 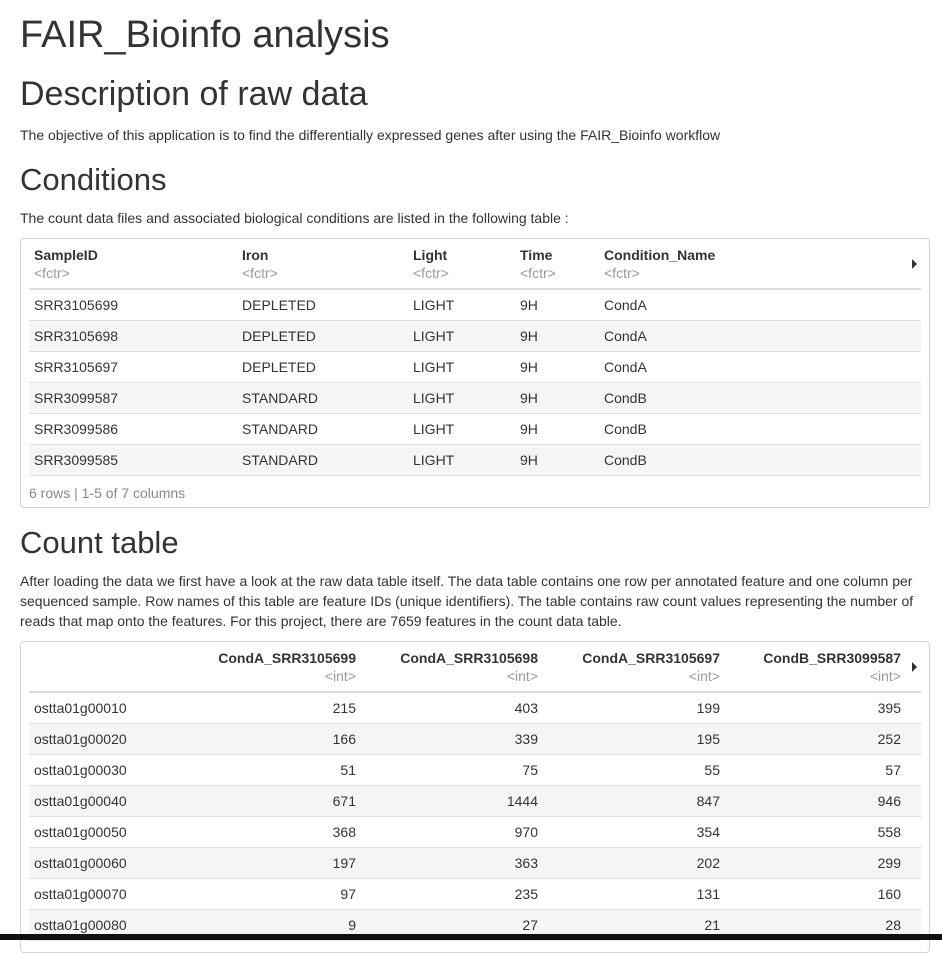 I want to click on count-table-heading: Count table, so click(x=99, y=542).